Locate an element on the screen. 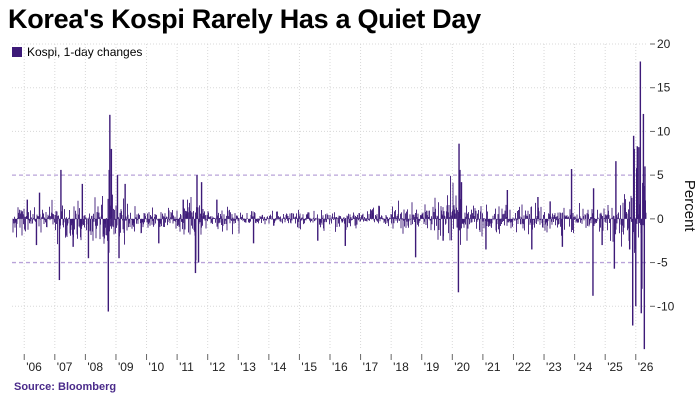 The image size is (700, 404). legend: Kospi, 1-day changes is located at coordinates (77, 52).